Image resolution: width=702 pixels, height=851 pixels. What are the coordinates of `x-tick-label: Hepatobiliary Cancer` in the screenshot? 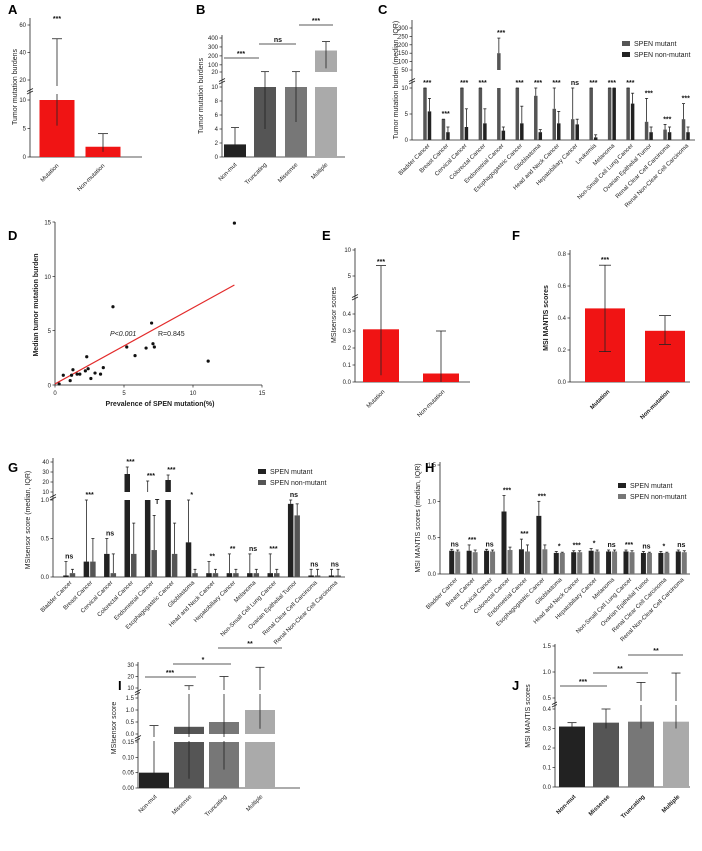 It's located at (215, 602).